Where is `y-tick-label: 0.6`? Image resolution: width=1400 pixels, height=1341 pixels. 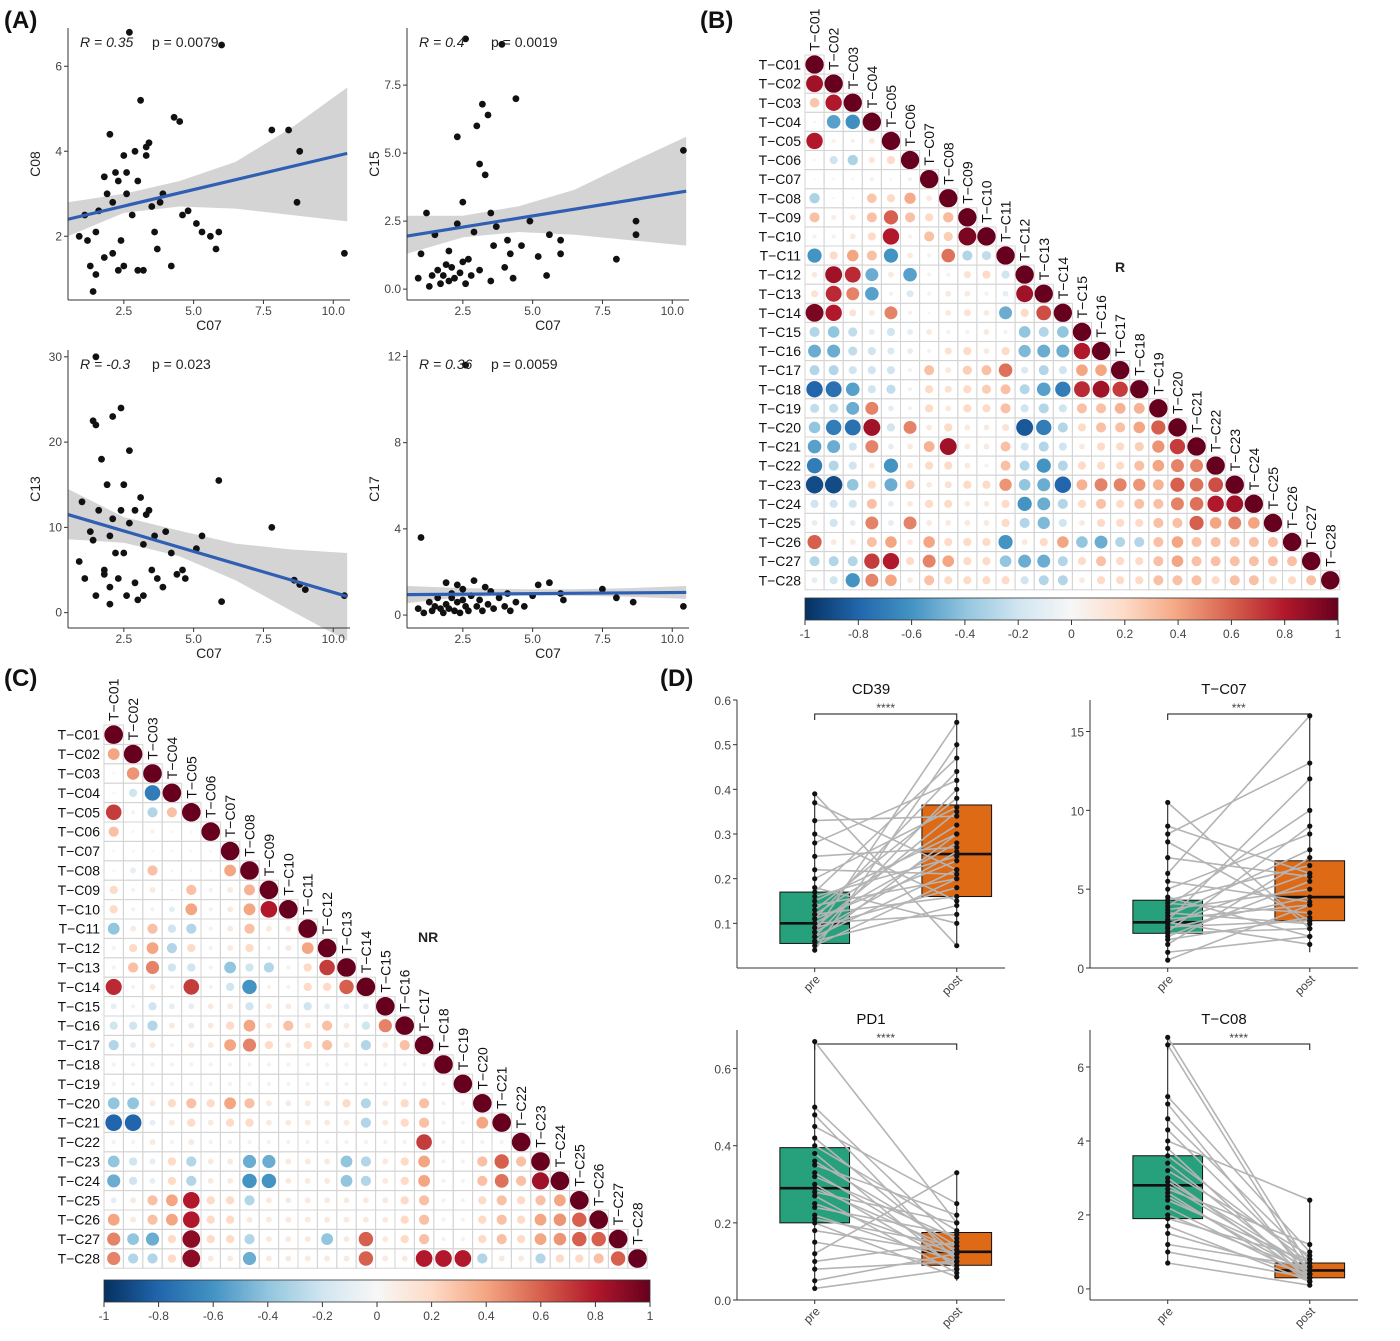
y-tick-label: 0.6 is located at coordinates (722, 1070).